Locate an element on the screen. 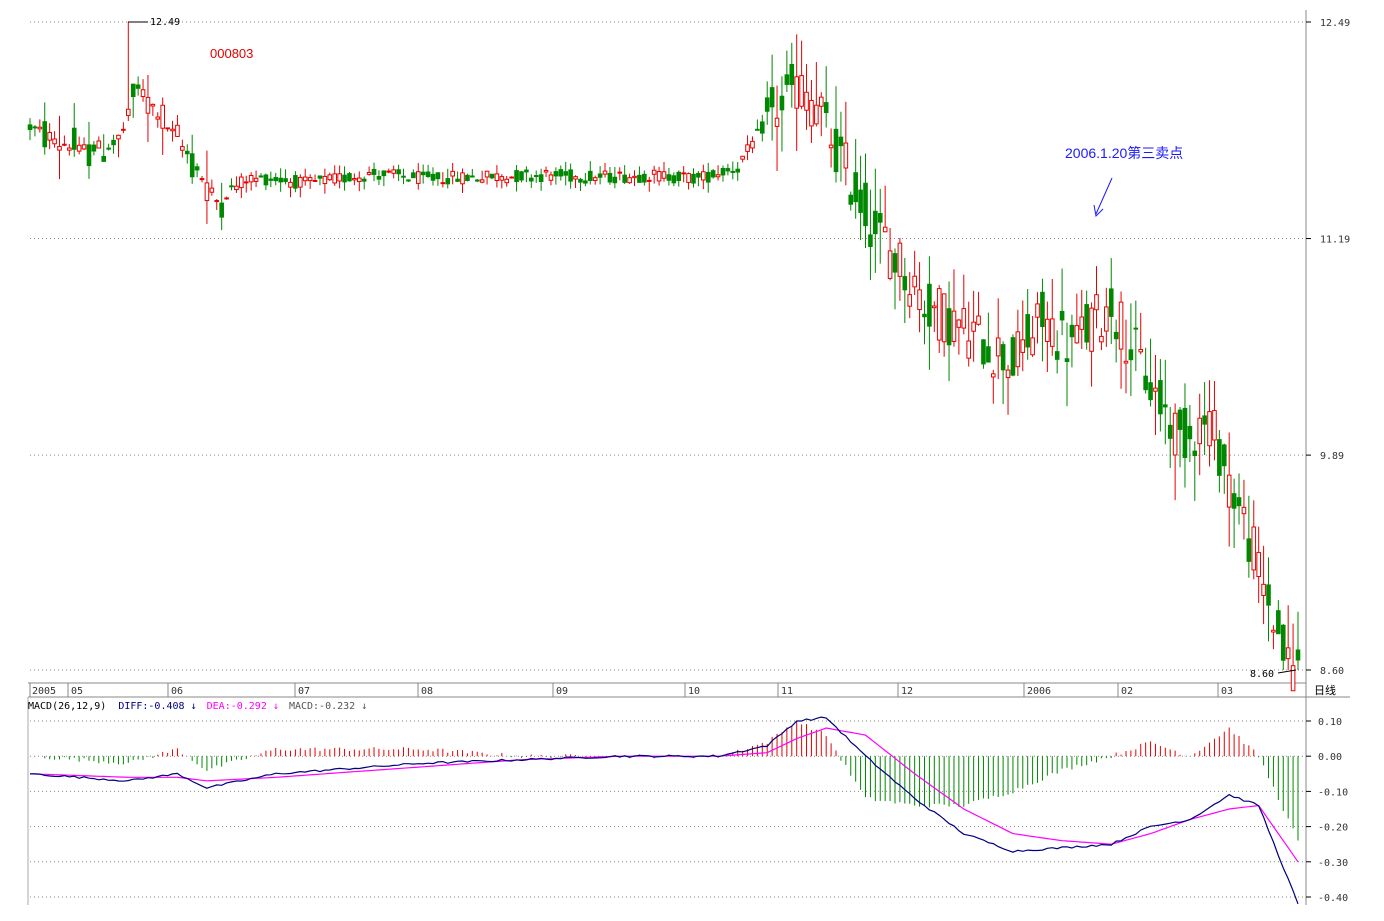 The height and width of the screenshot is (921, 1384). period-label: 日线 is located at coordinates (1325, 690).